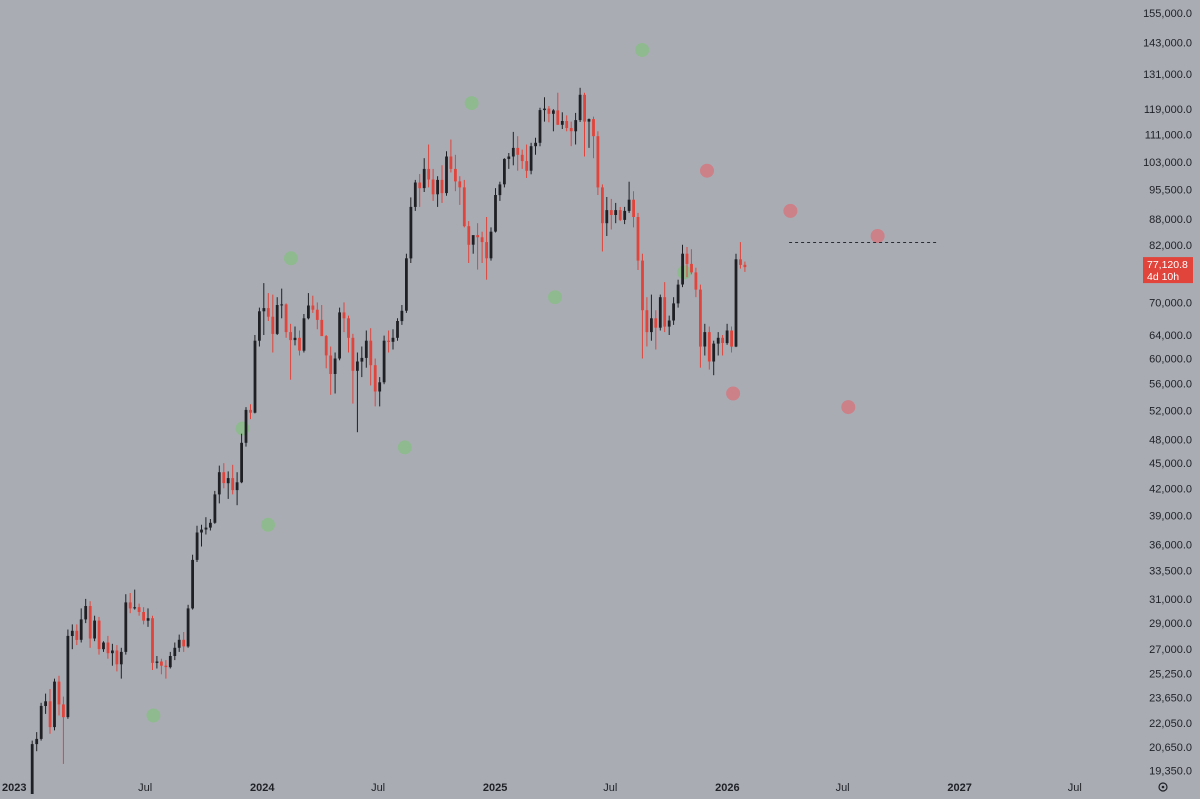 The height and width of the screenshot is (799, 1200). What do you see at coordinates (1170, 771) in the screenshot?
I see `y-tick-label: 19,350.0` at bounding box center [1170, 771].